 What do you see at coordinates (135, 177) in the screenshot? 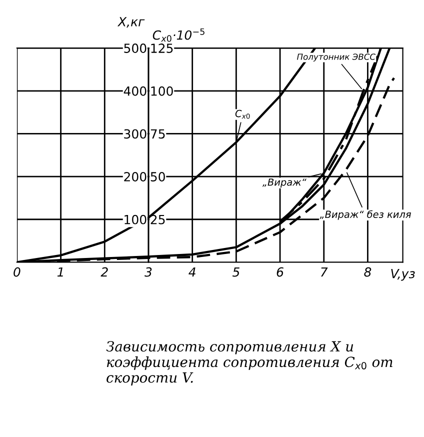
I see `y-tick-label: 200` at bounding box center [135, 177].